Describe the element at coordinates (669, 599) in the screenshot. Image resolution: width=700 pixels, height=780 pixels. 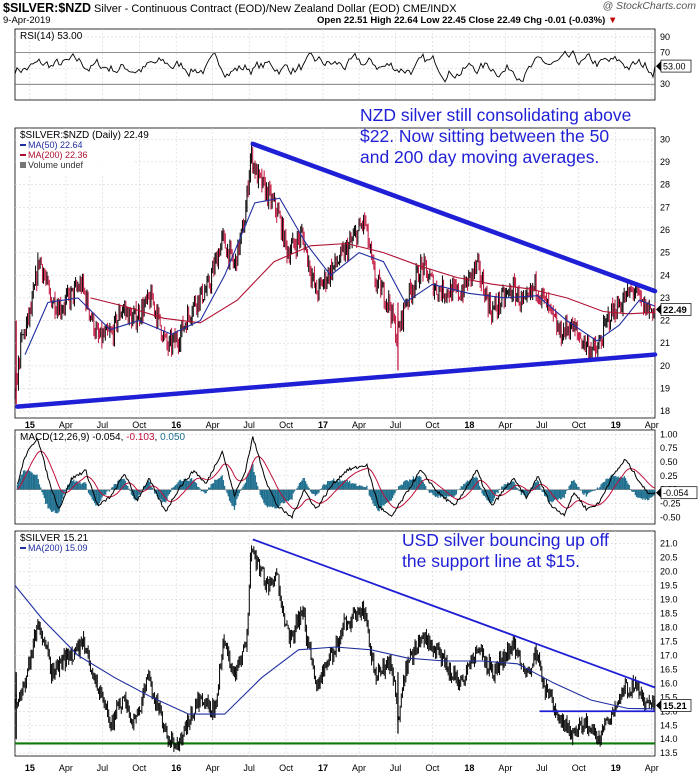
I see `usd-y-tick-label: 19.0` at that location.